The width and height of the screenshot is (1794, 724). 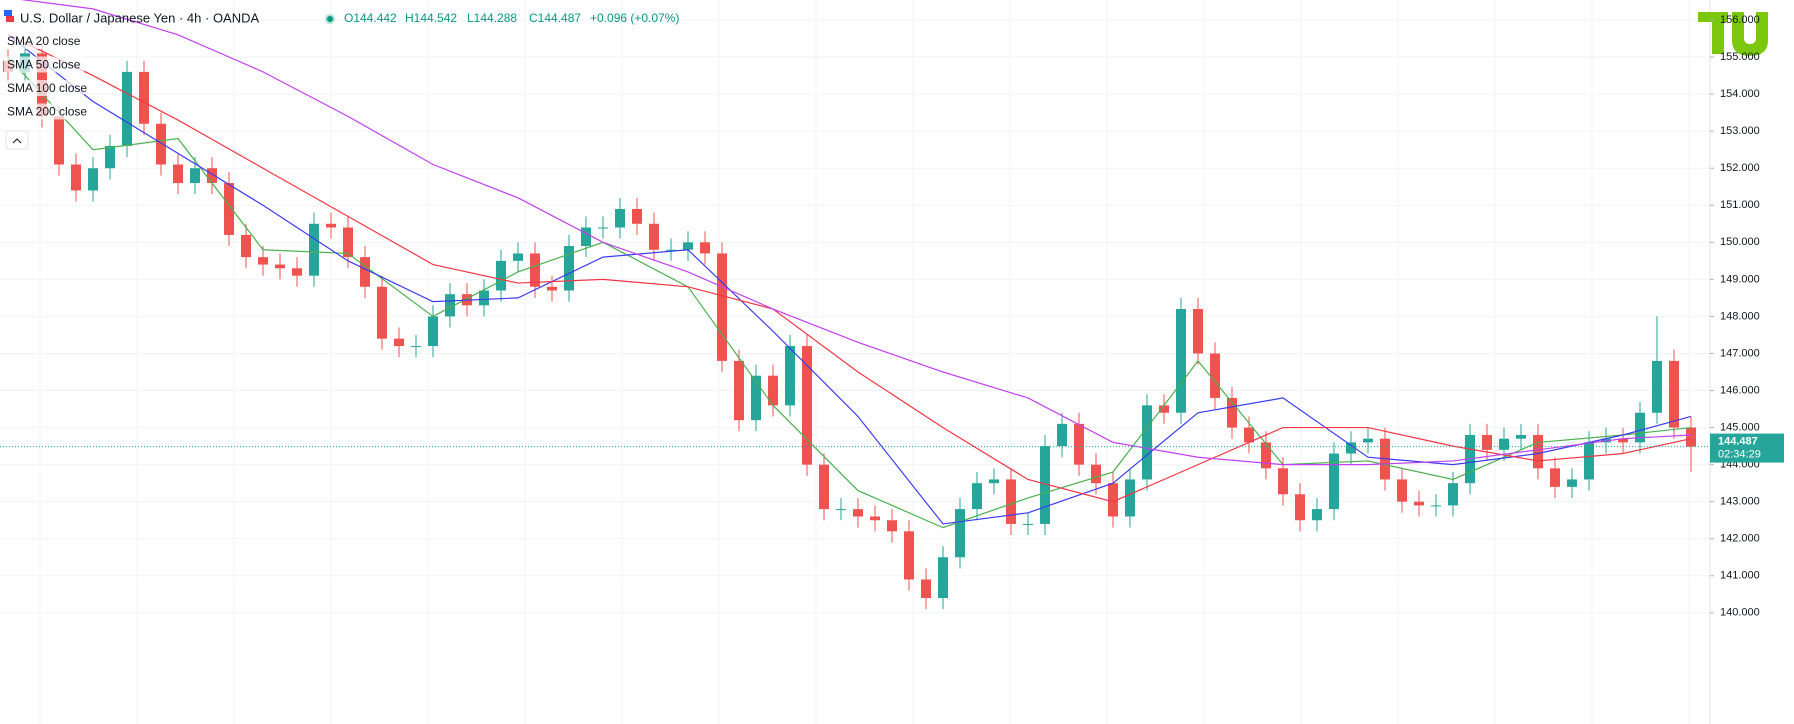 I want to click on header: U.S. Dollar / Japanese Yen · 4h · OANDA, so click(x=169, y=17).